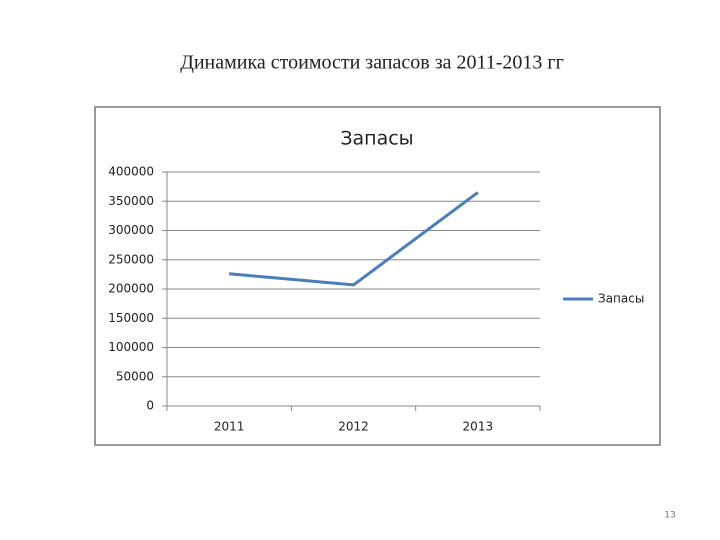 Image resolution: width=720 pixels, height=540 pixels. I want to click on x-tick-label: 2012, so click(353, 427).